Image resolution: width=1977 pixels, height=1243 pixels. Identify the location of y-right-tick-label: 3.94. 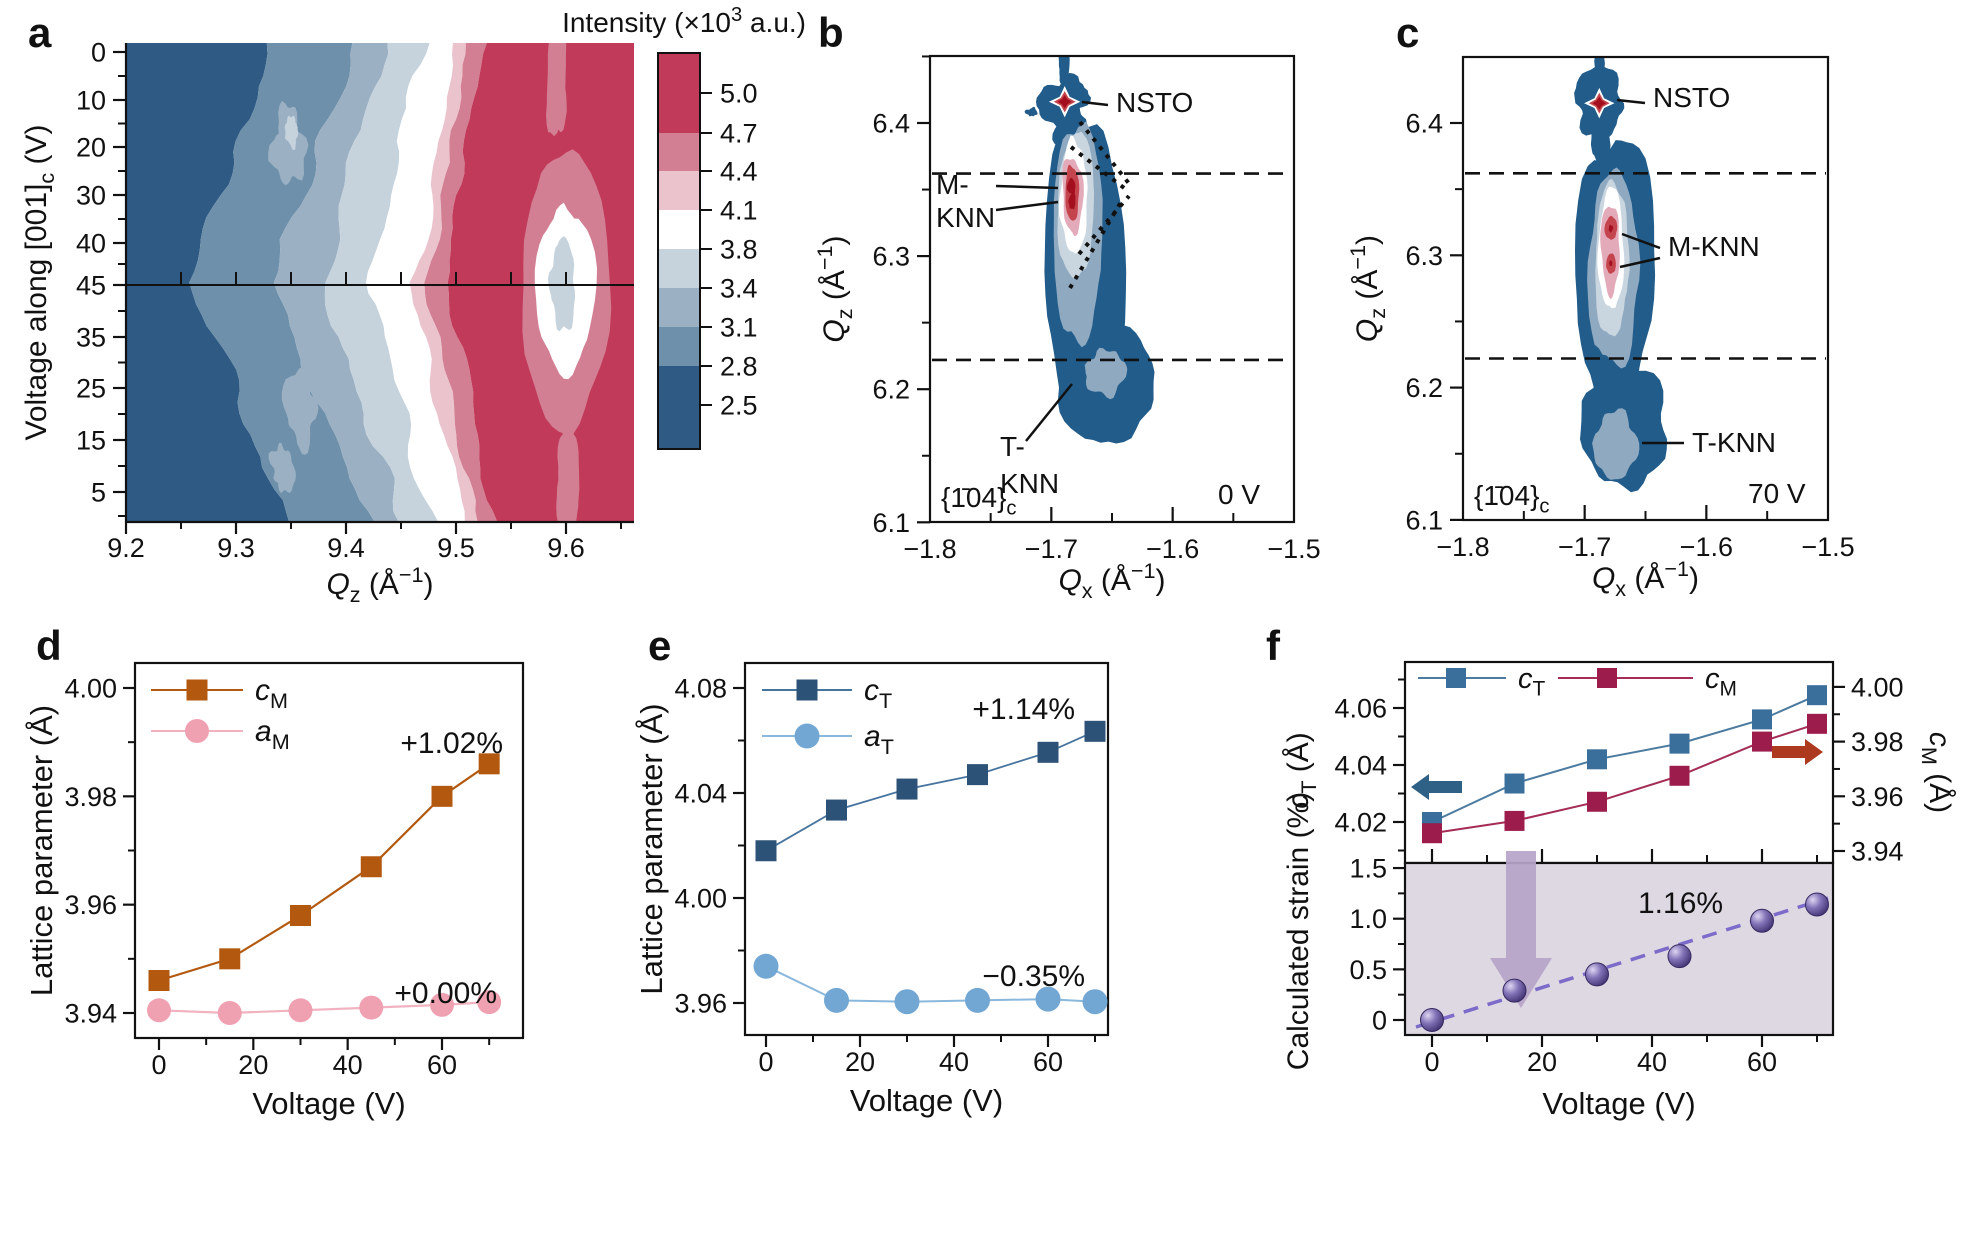
(1877, 852).